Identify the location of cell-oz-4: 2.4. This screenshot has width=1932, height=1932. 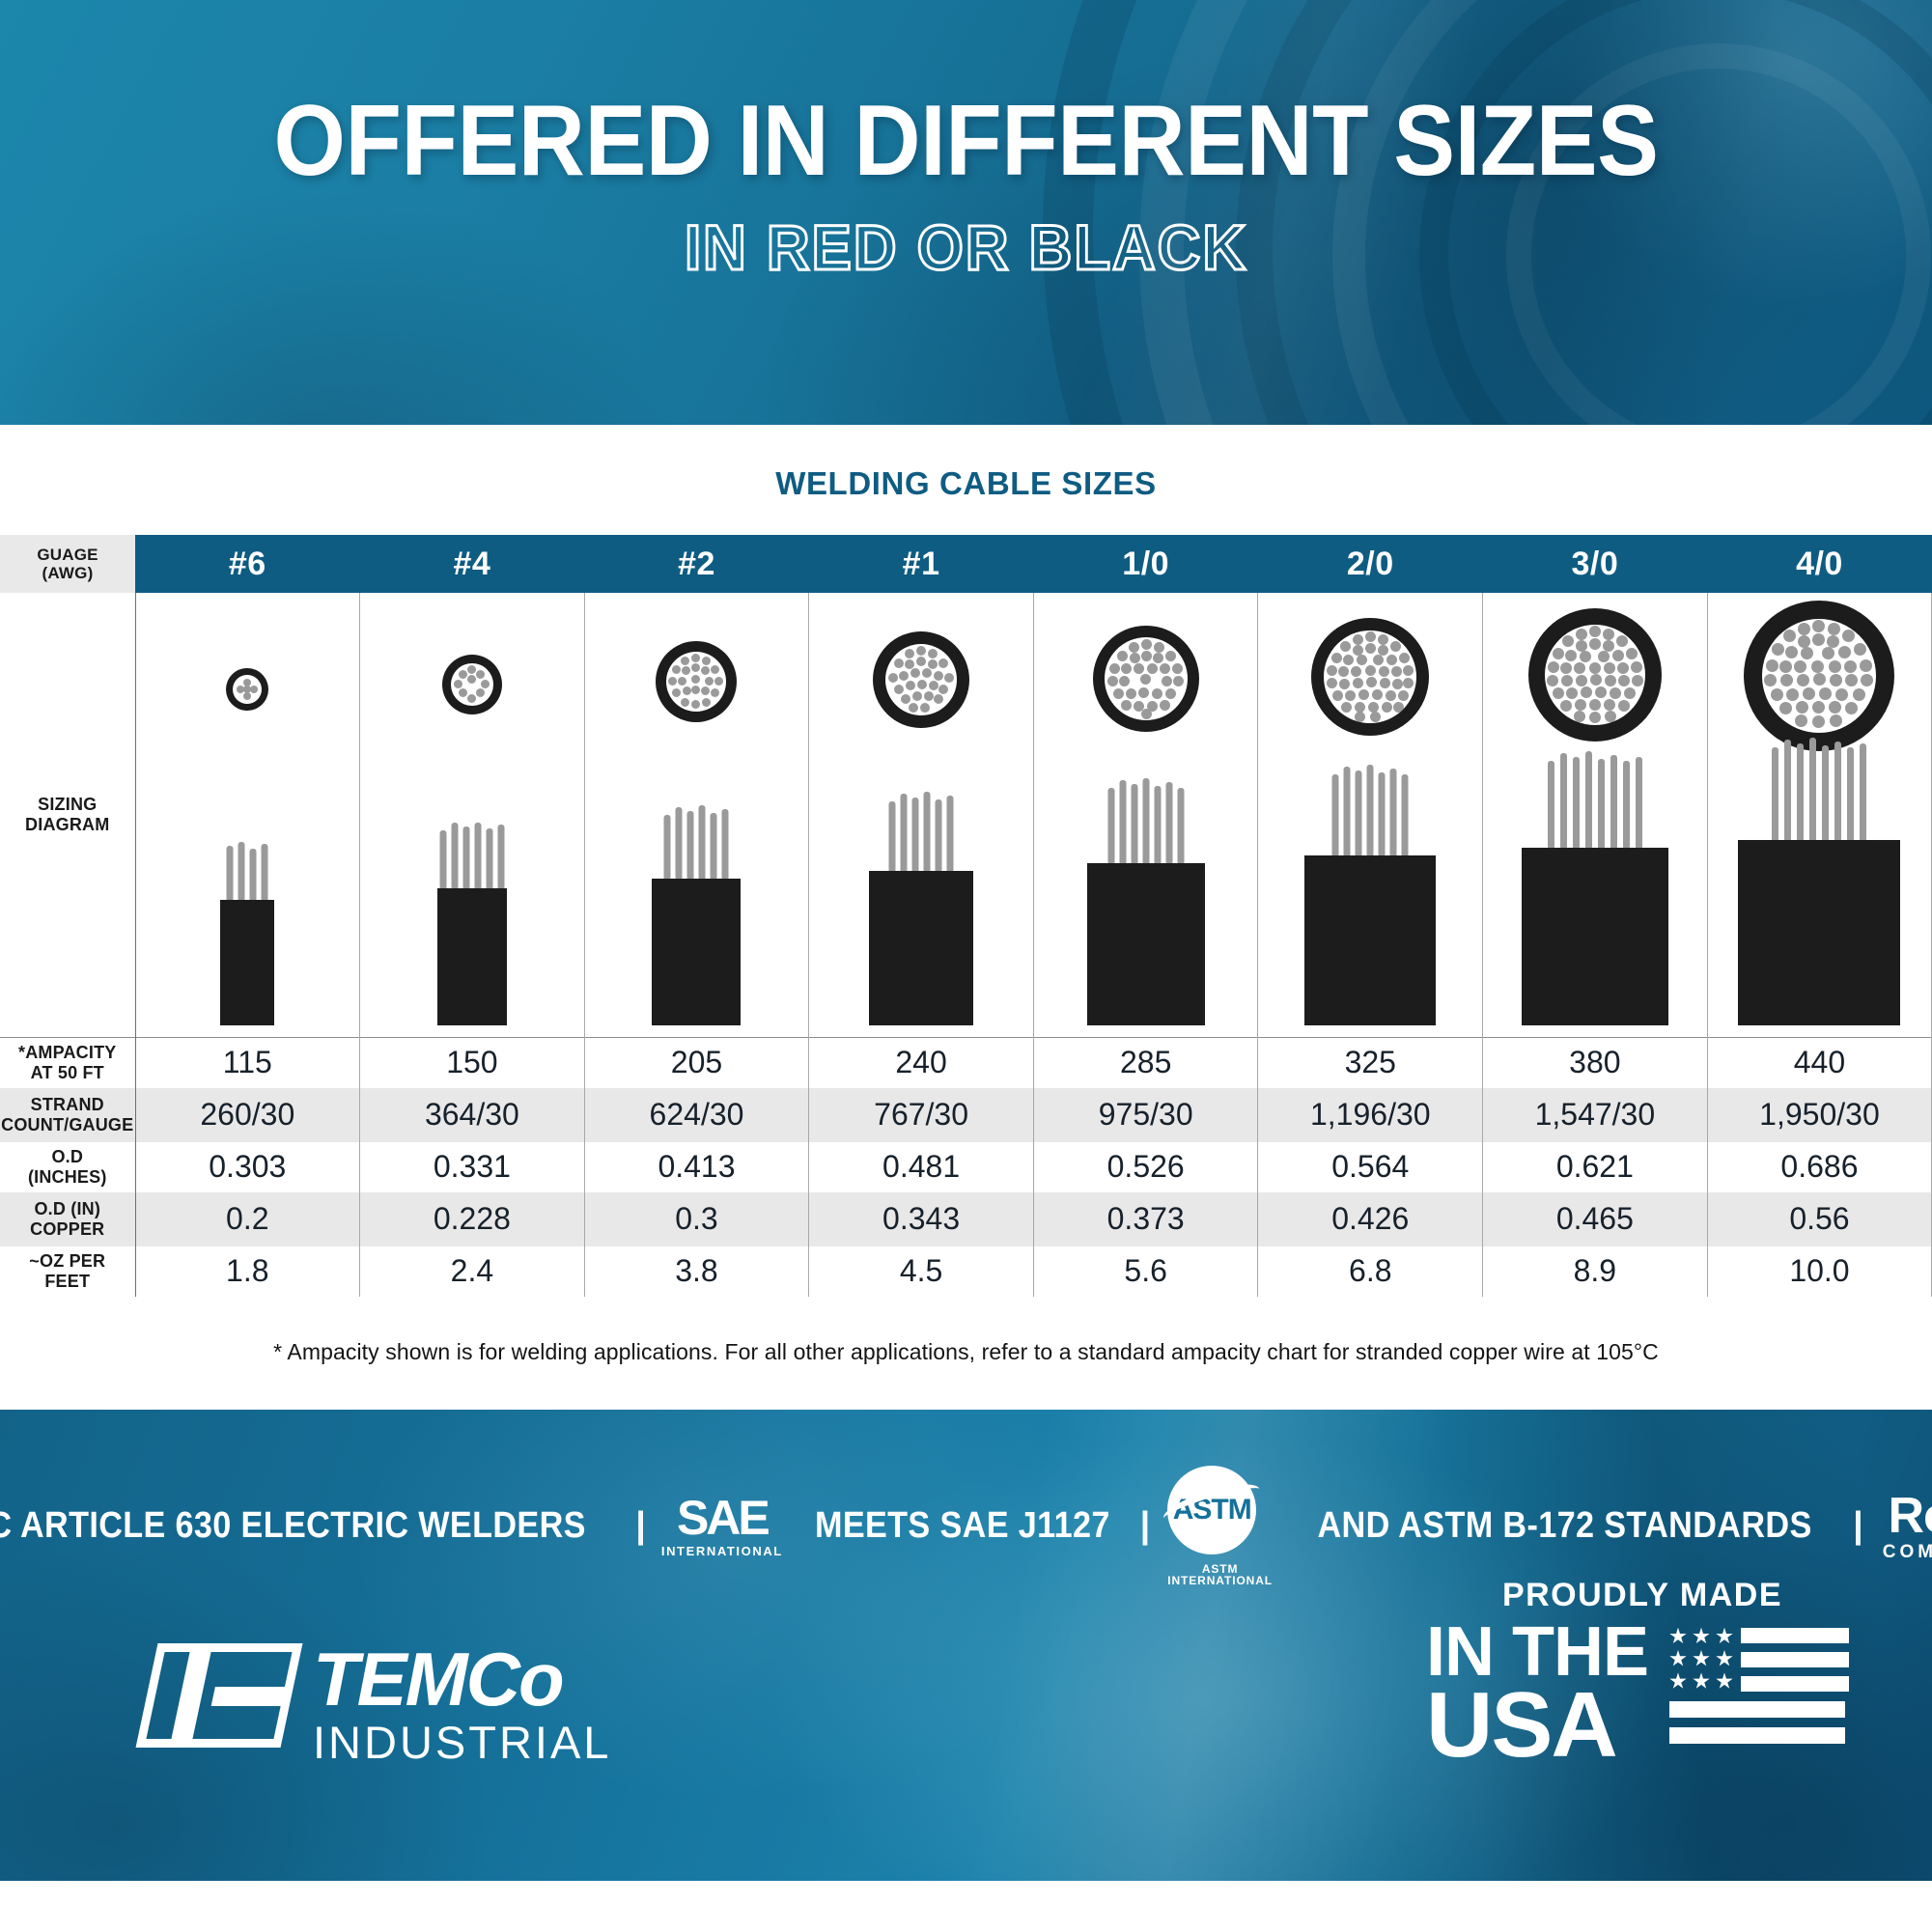
(472, 1272).